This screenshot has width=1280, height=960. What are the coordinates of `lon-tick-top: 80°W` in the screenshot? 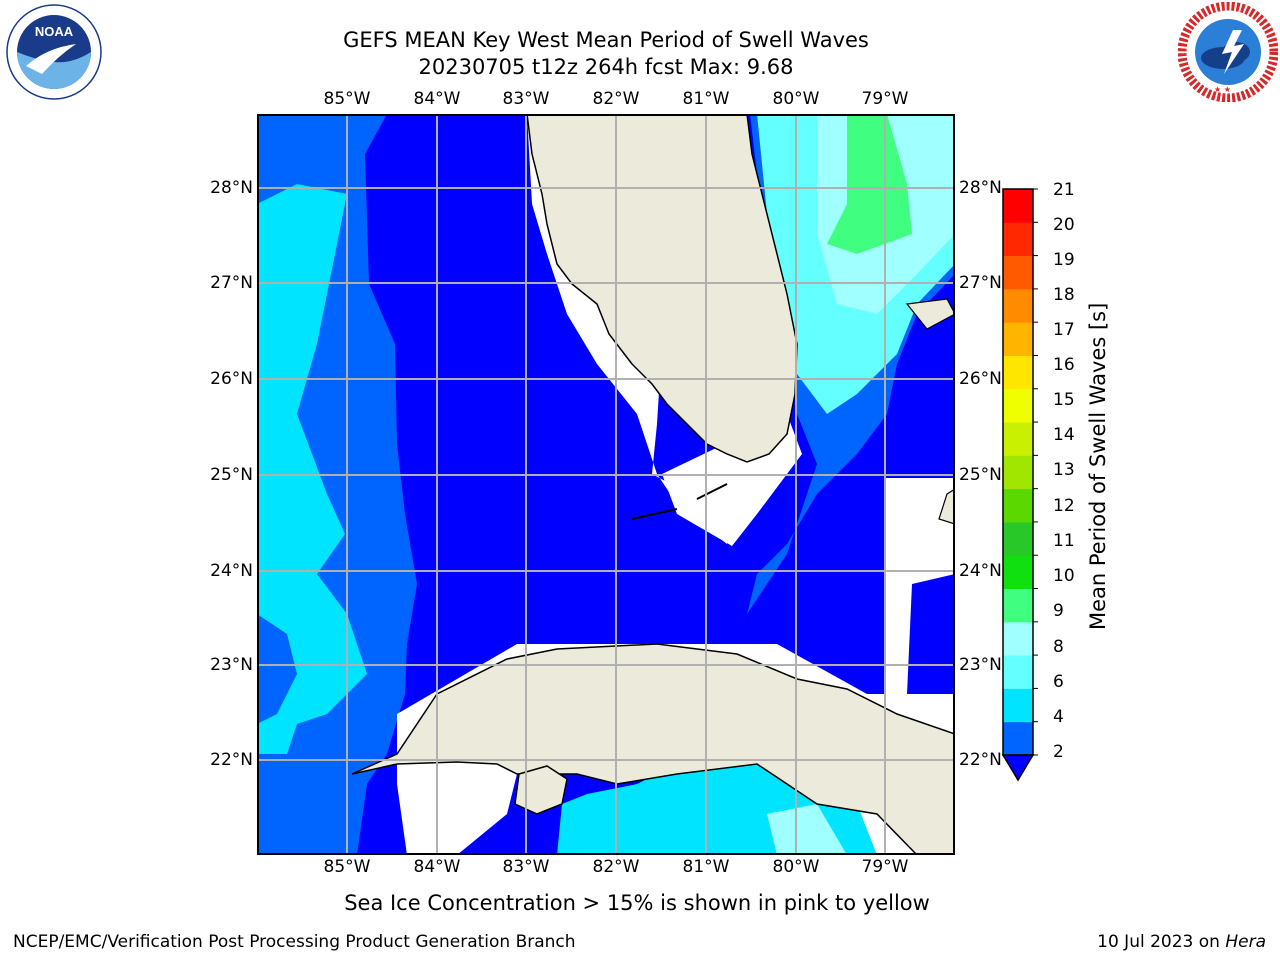 It's located at (796, 99).